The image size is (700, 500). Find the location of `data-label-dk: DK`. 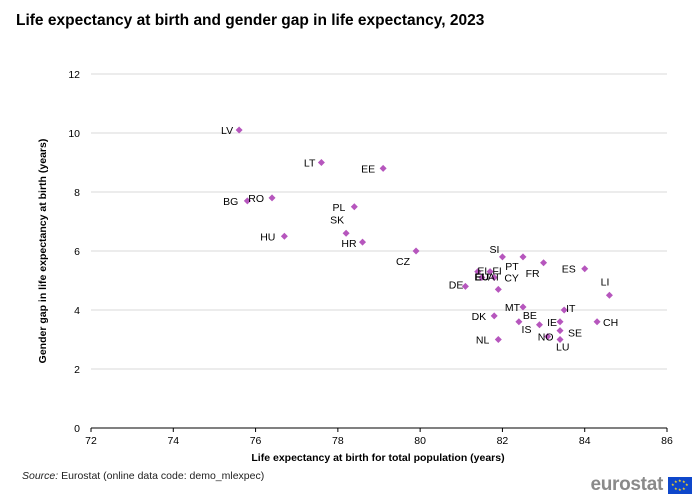

data-label-dk: DK is located at coordinates (479, 317).